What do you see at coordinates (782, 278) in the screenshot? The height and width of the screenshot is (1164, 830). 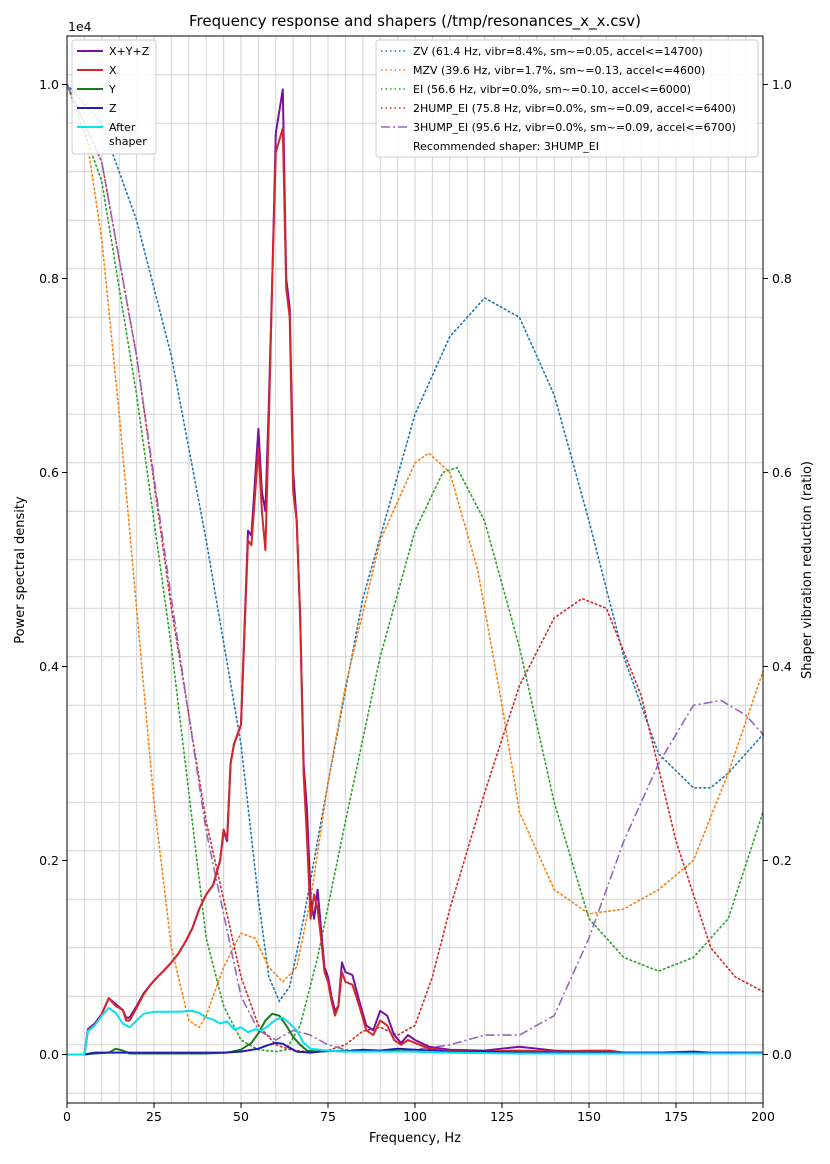 I see `y2-tick-label: 0.8` at bounding box center [782, 278].